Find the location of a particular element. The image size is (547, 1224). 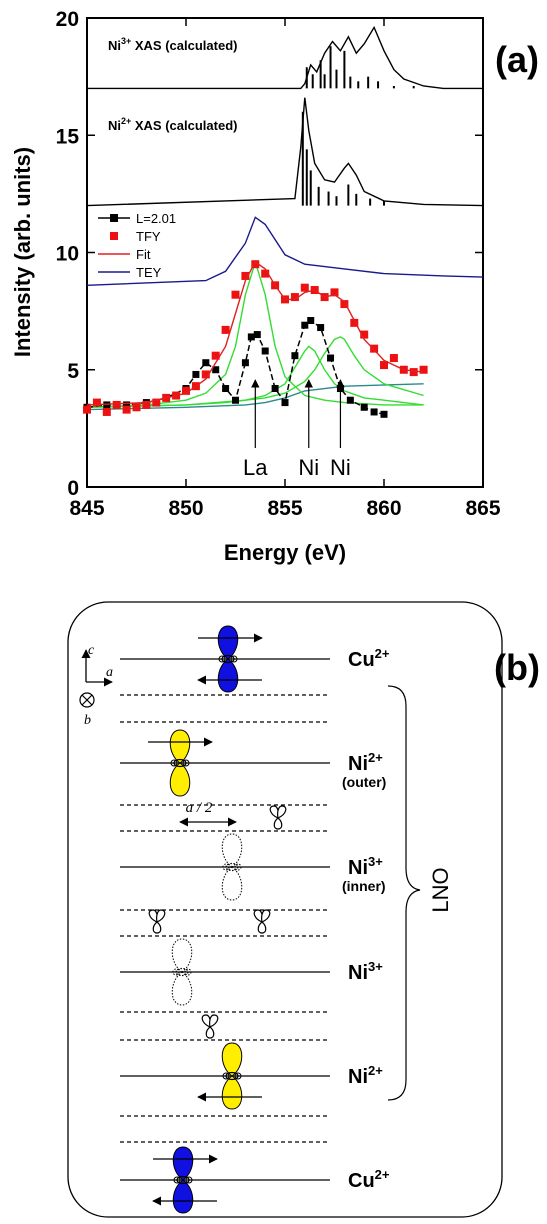

x-tick-label: 845 is located at coordinates (86, 508).